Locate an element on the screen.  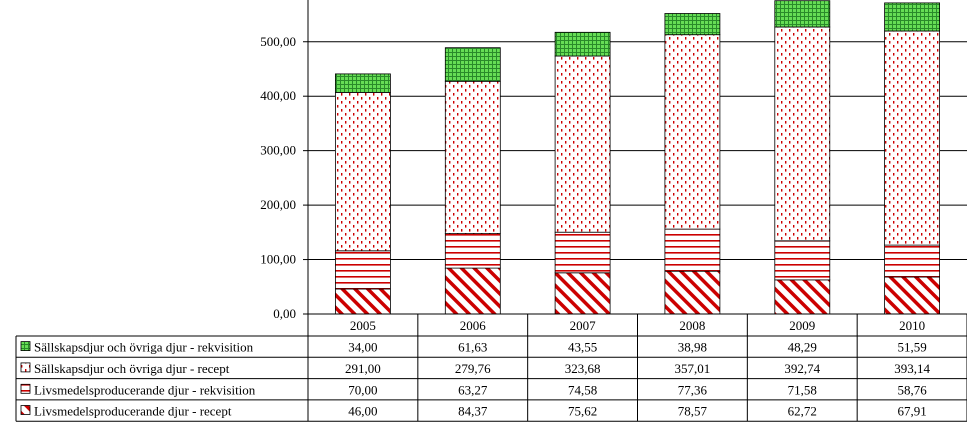
y-axis: 0,00 100,00 200,00 300,00 400,00 500,00 is located at coordinates (284, 160).